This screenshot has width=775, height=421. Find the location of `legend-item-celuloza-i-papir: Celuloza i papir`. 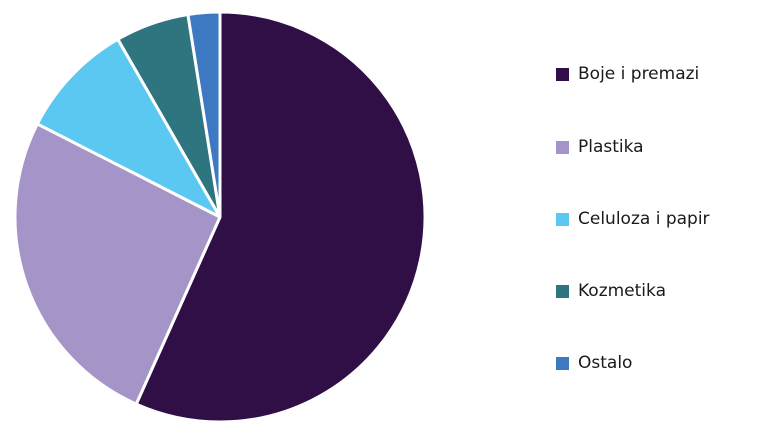

legend-item-celuloza-i-papir: Celuloza i papir is located at coordinates (633, 219).